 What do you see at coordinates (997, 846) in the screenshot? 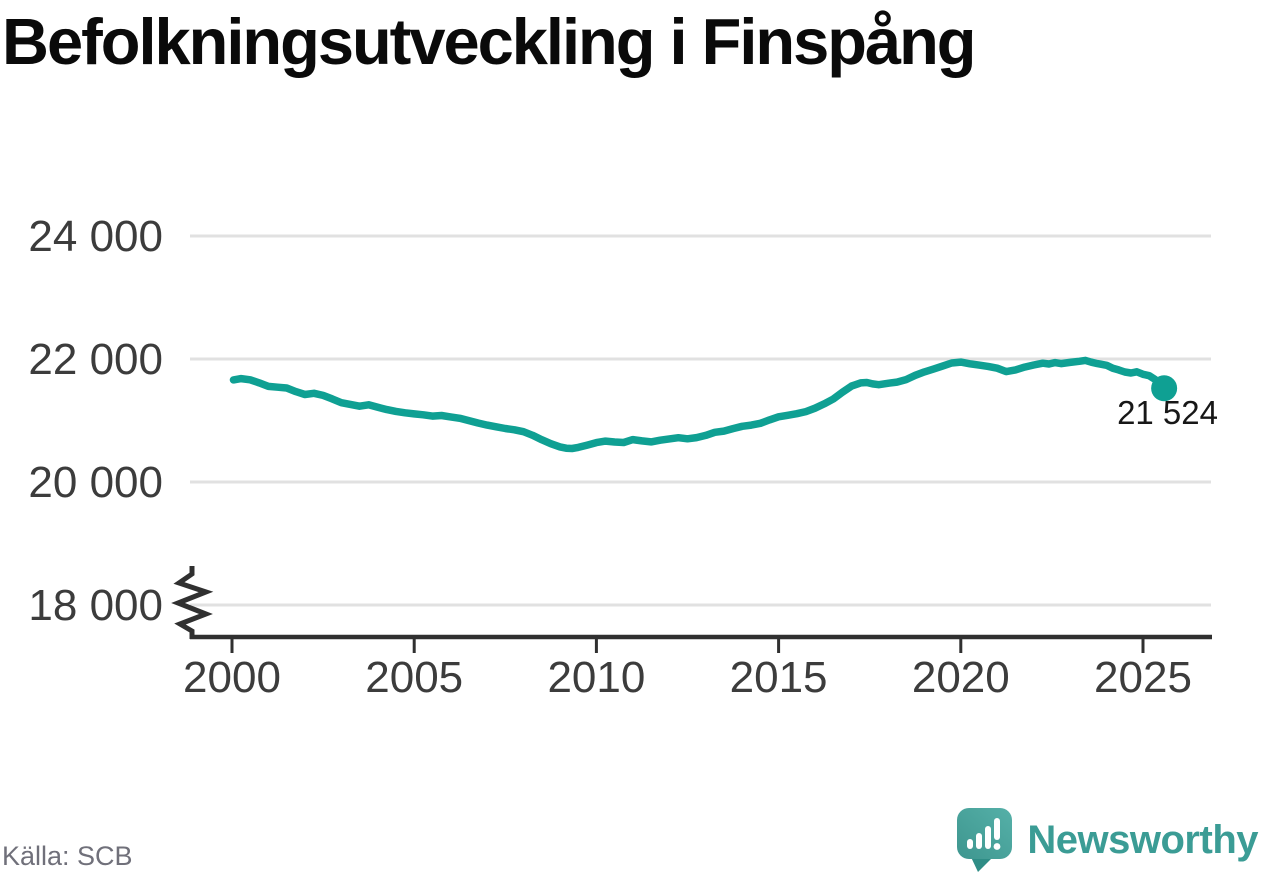
I see `logo-exclamation-dot` at bounding box center [997, 846].